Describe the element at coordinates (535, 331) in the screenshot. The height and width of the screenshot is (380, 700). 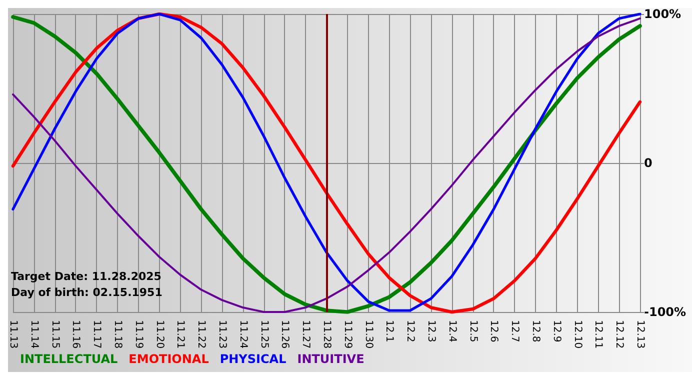
I see `x-tick-label: 12.8` at that location.